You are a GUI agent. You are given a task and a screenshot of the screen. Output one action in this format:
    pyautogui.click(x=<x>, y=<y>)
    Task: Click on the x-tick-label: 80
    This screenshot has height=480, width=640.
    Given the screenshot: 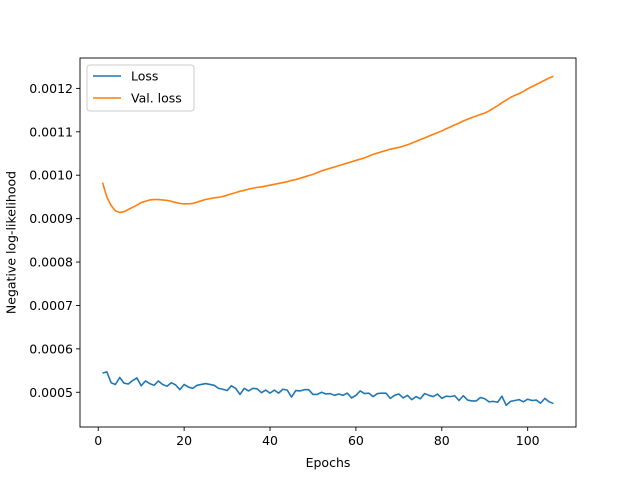 What is the action you would take?
    pyautogui.click(x=442, y=440)
    